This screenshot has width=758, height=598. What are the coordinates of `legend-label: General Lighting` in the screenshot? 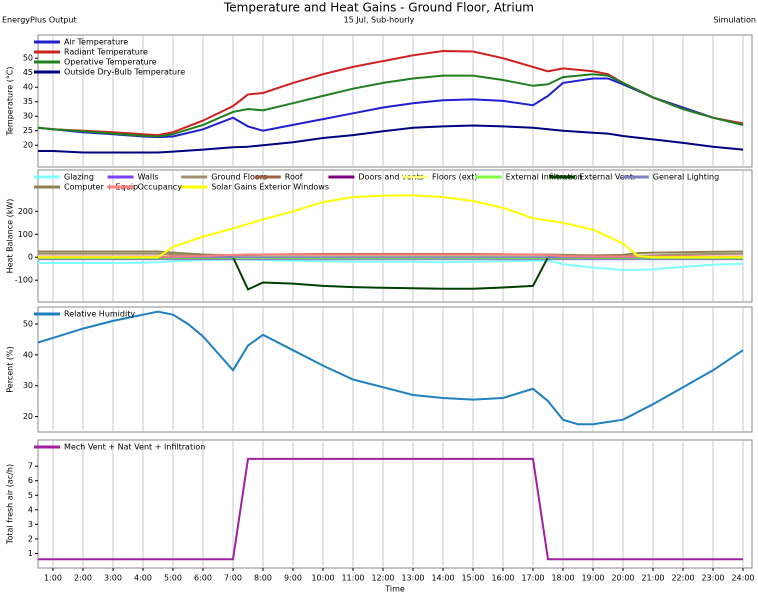 It's located at (686, 177).